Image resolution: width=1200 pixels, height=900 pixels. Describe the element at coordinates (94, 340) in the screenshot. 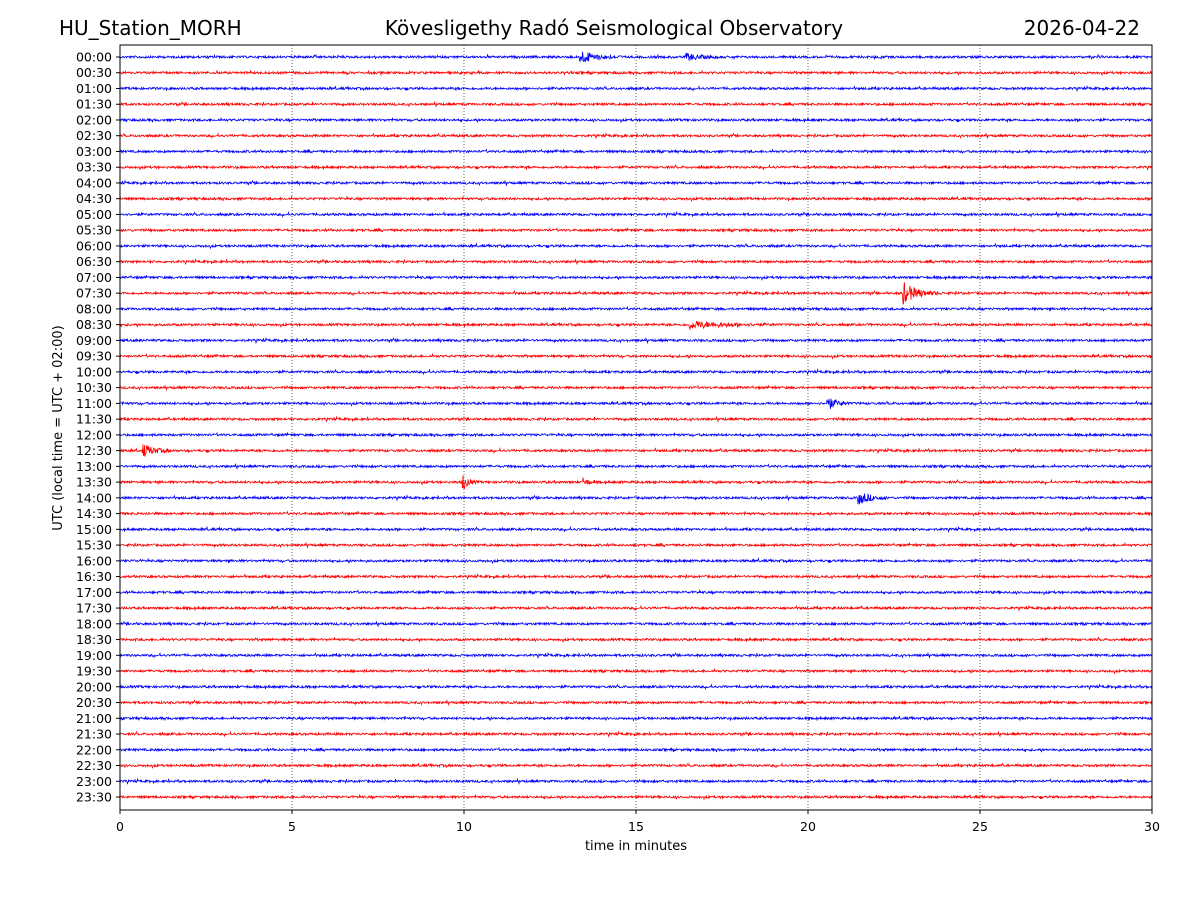

I see `y-tick-label: 09:00` at that location.